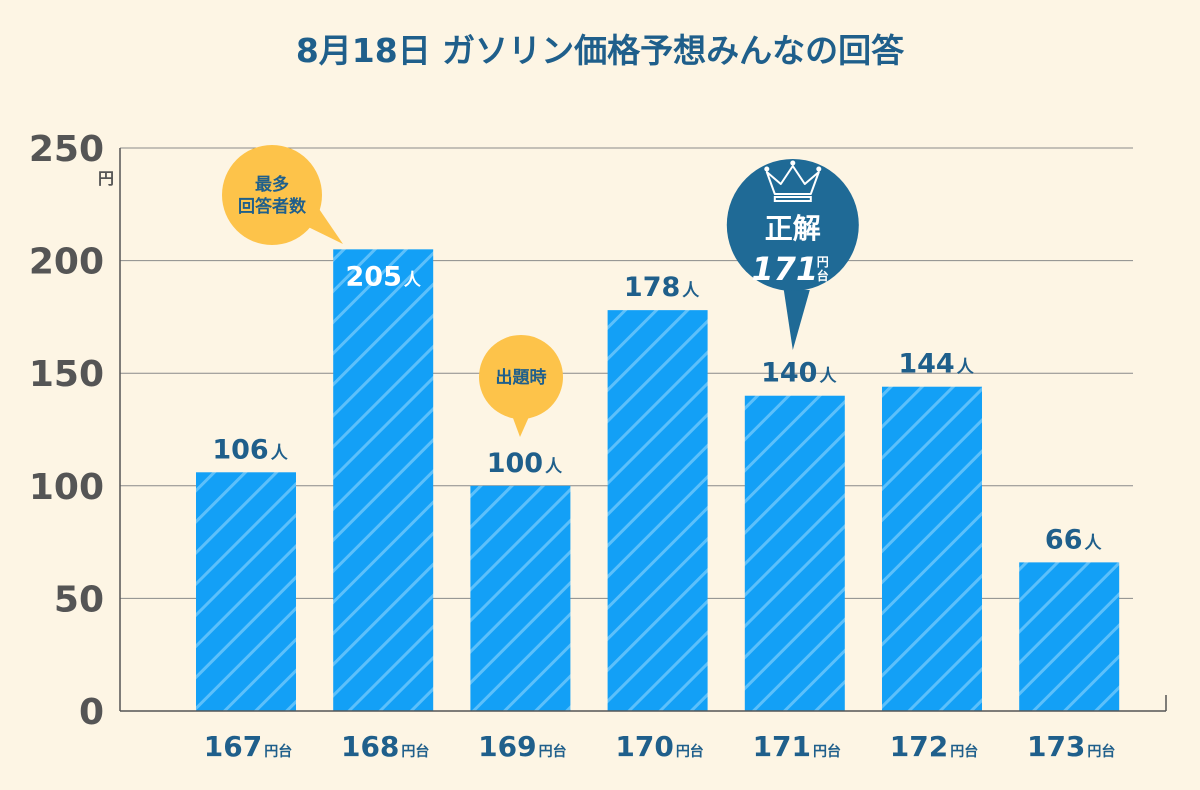 Image resolution: width=1200 pixels, height=790 pixels. What do you see at coordinates (384, 276) in the screenshot?
I see `bar-value-label: 205 人` at bounding box center [384, 276].